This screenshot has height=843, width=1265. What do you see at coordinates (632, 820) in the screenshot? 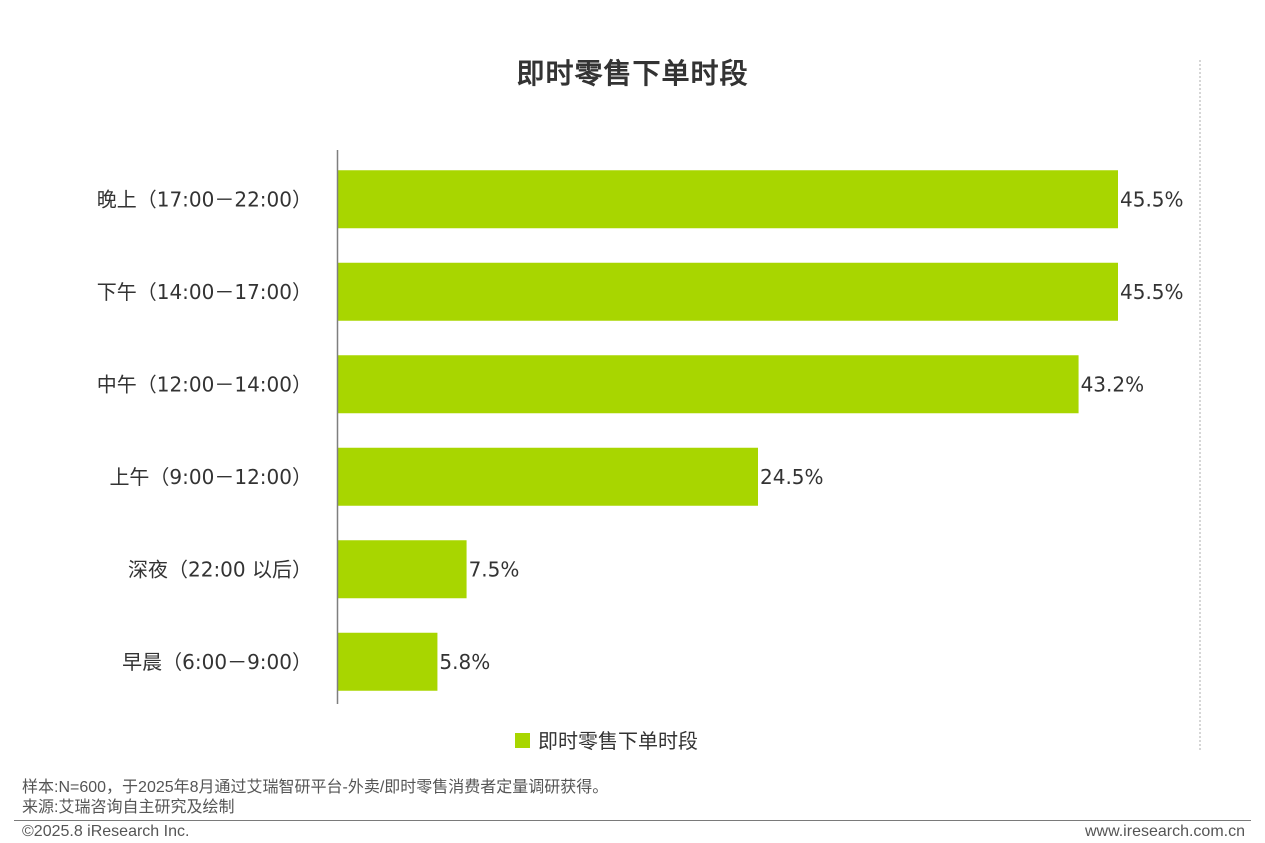
I see `footer-divider` at bounding box center [632, 820].